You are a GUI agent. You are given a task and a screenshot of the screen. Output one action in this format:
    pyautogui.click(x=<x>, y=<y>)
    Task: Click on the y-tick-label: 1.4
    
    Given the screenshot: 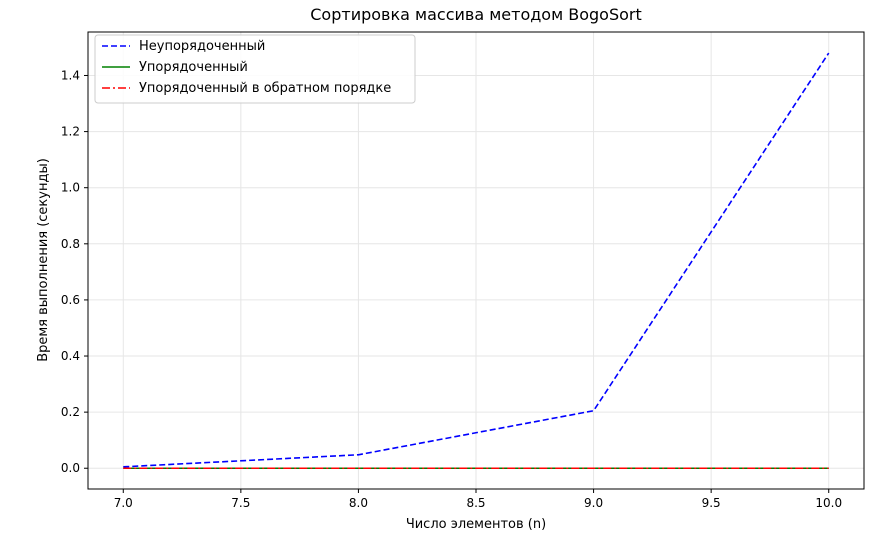 What is the action you would take?
    pyautogui.click(x=70, y=75)
    